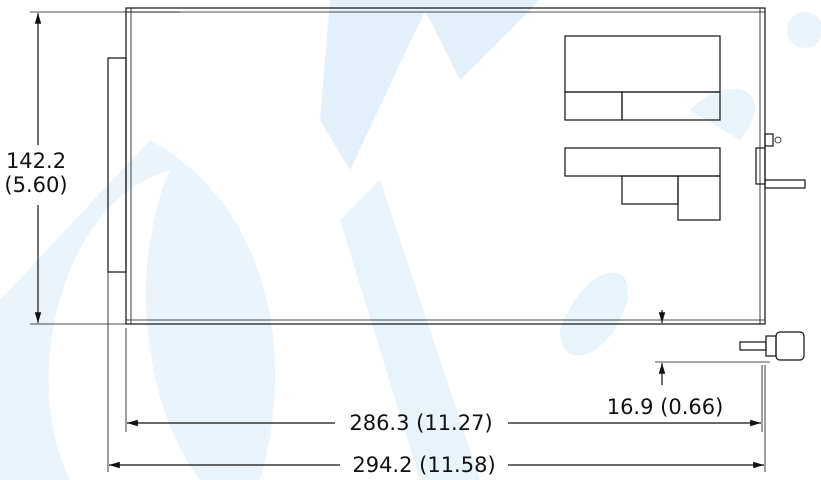 Image resolution: width=821 pixels, height=480 pixels. Describe the element at coordinates (423, 465) in the screenshot. I see `overall-length-label: 294.2 (11.58)` at that location.